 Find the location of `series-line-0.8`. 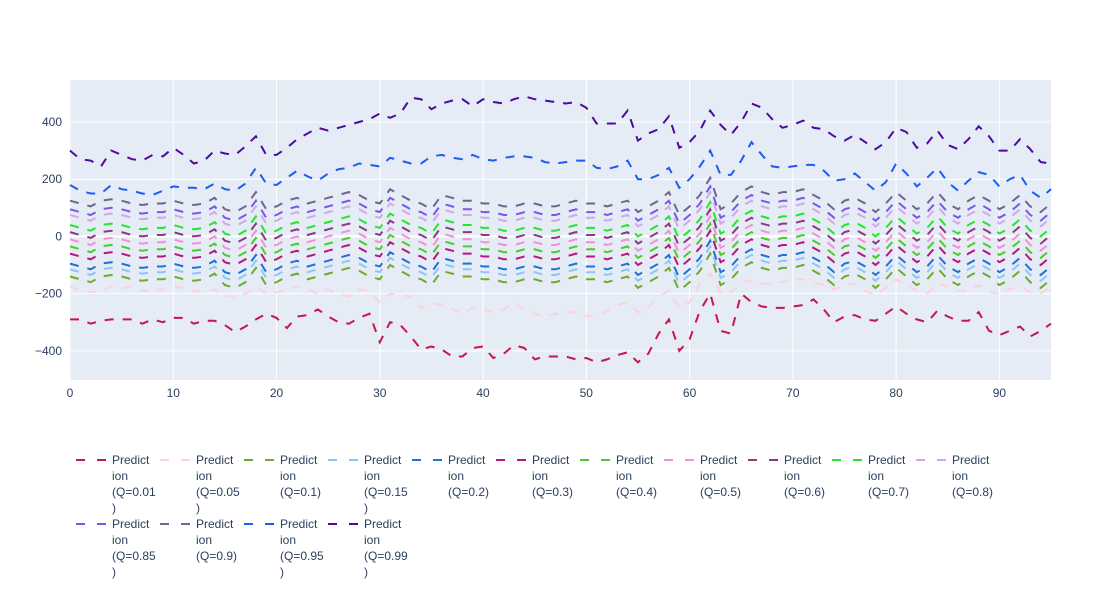

series-line-0.8 is located at coordinates (560, 210).